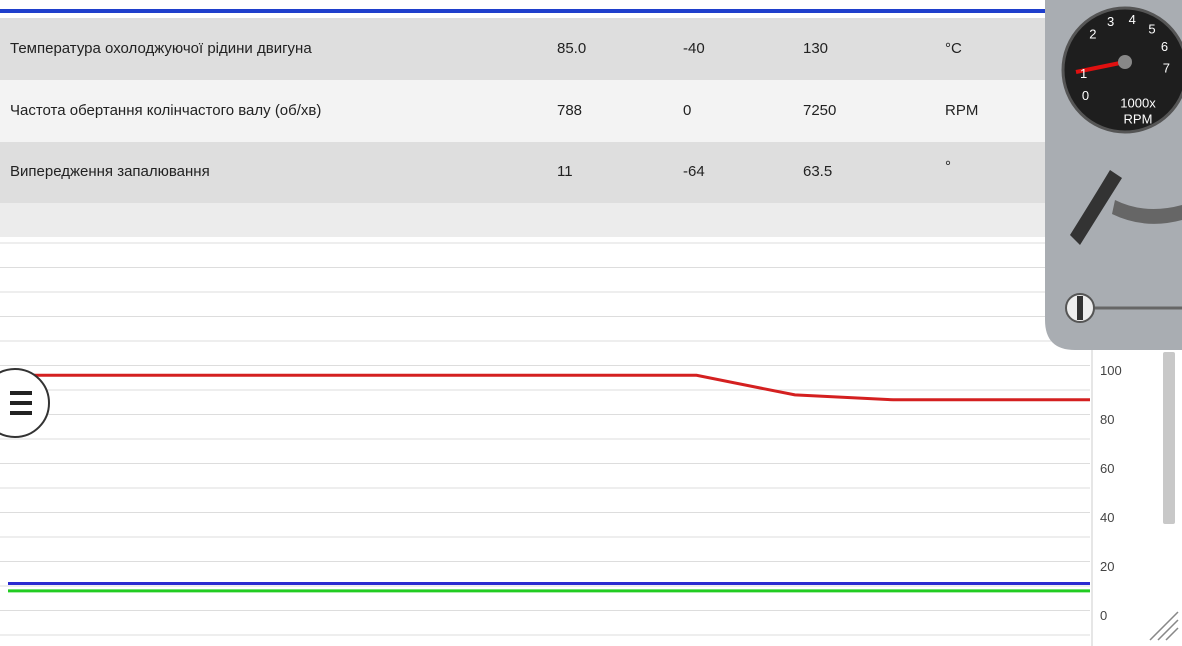 The height and width of the screenshot is (646, 1182). Describe the element at coordinates (1138, 102) in the screenshot. I see `gauge-unit: 1000x` at that location.